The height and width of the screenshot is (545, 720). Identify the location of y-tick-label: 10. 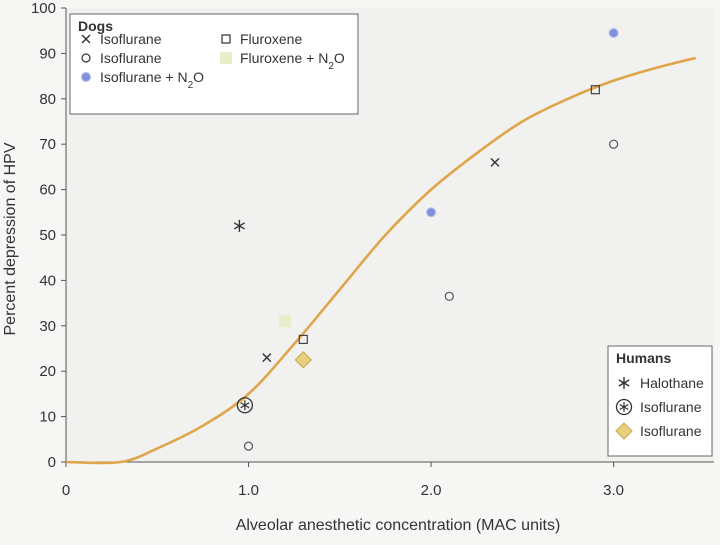
(47, 417).